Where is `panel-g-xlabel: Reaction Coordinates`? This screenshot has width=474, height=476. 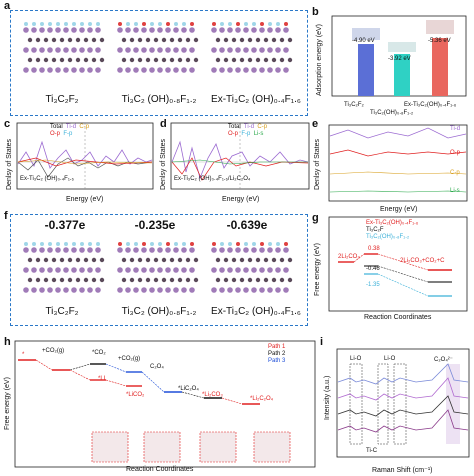
panel-g-xlabel: Reaction Coordinates is located at coordinates (398, 317).